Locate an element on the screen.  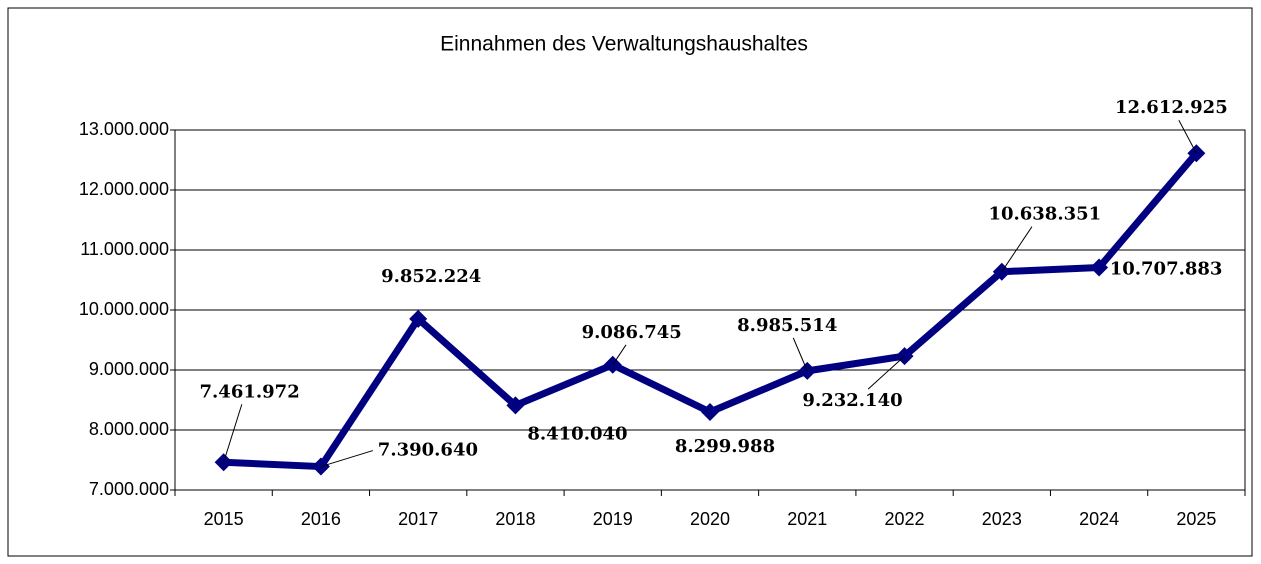
data-label: 9.852.224 is located at coordinates (431, 276).